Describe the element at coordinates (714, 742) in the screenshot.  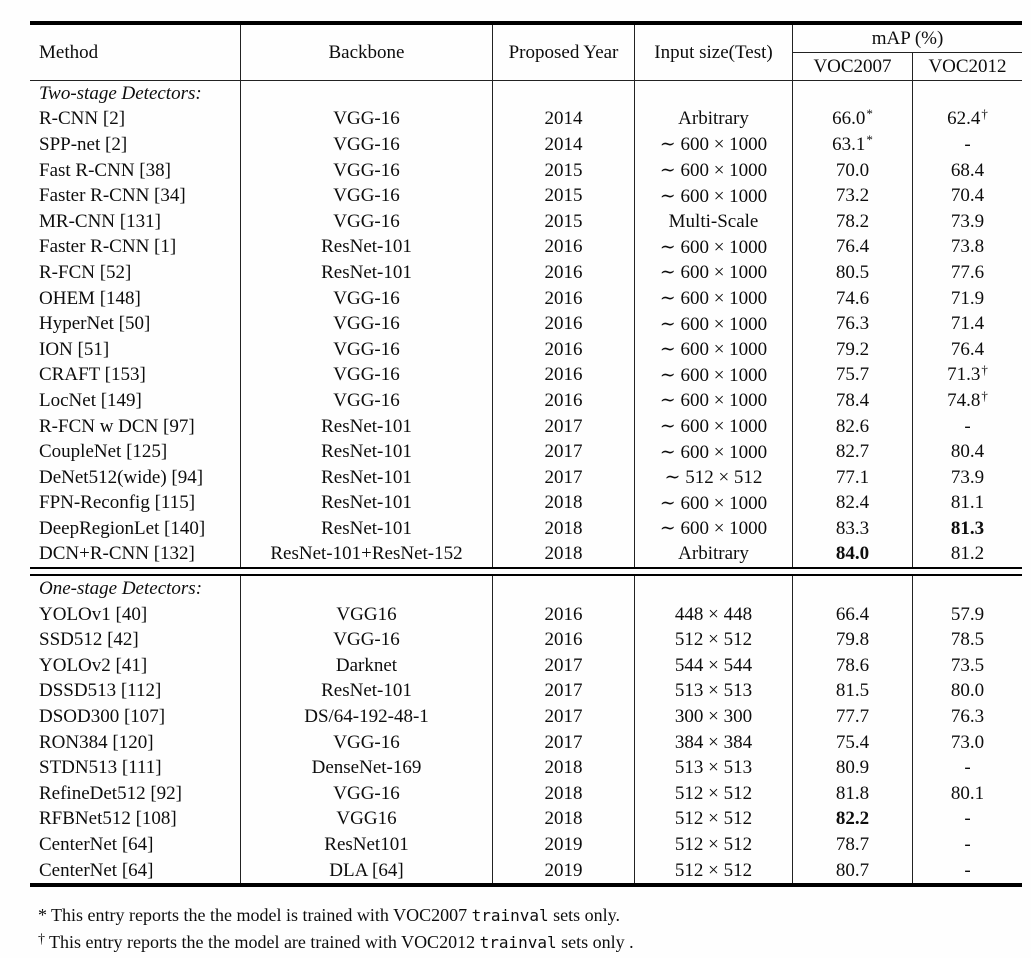
I see `input-size-cell: 384 × 384` at that location.